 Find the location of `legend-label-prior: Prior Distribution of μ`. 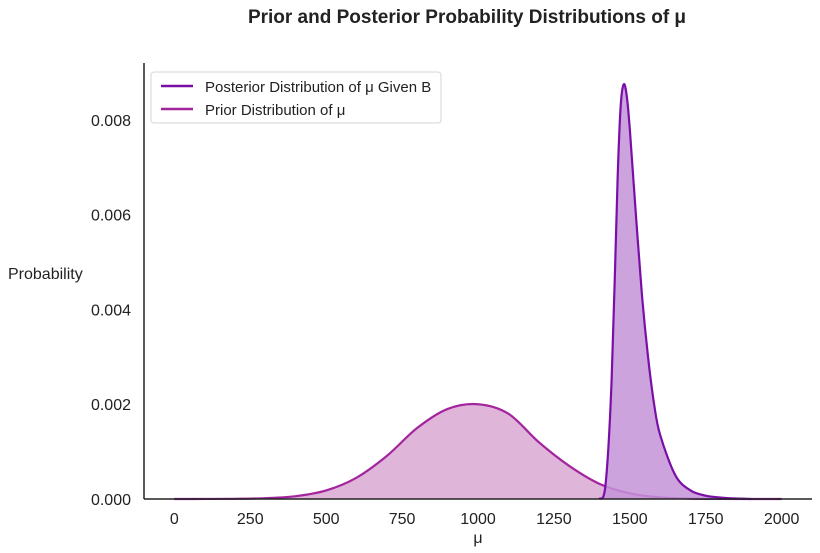

legend-label-prior: Prior Distribution of μ is located at coordinates (275, 110).